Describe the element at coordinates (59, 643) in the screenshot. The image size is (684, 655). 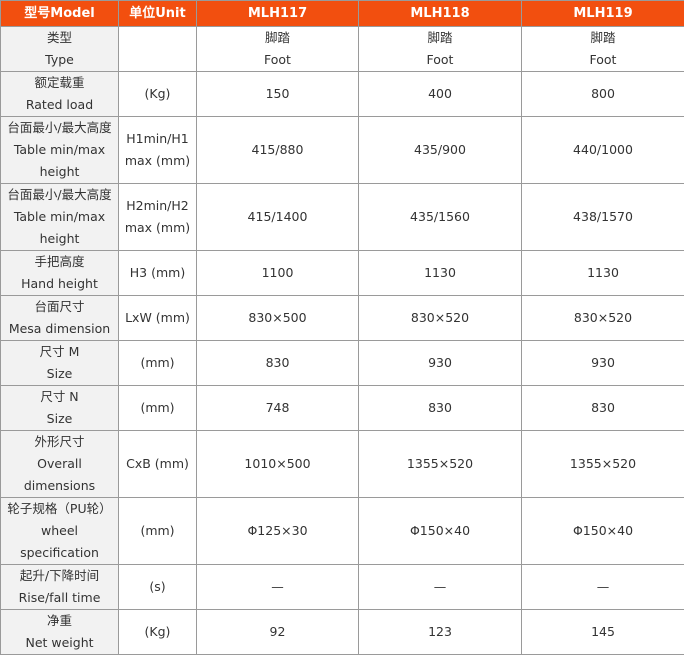
I see `row-label-line: Net weight` at that location.